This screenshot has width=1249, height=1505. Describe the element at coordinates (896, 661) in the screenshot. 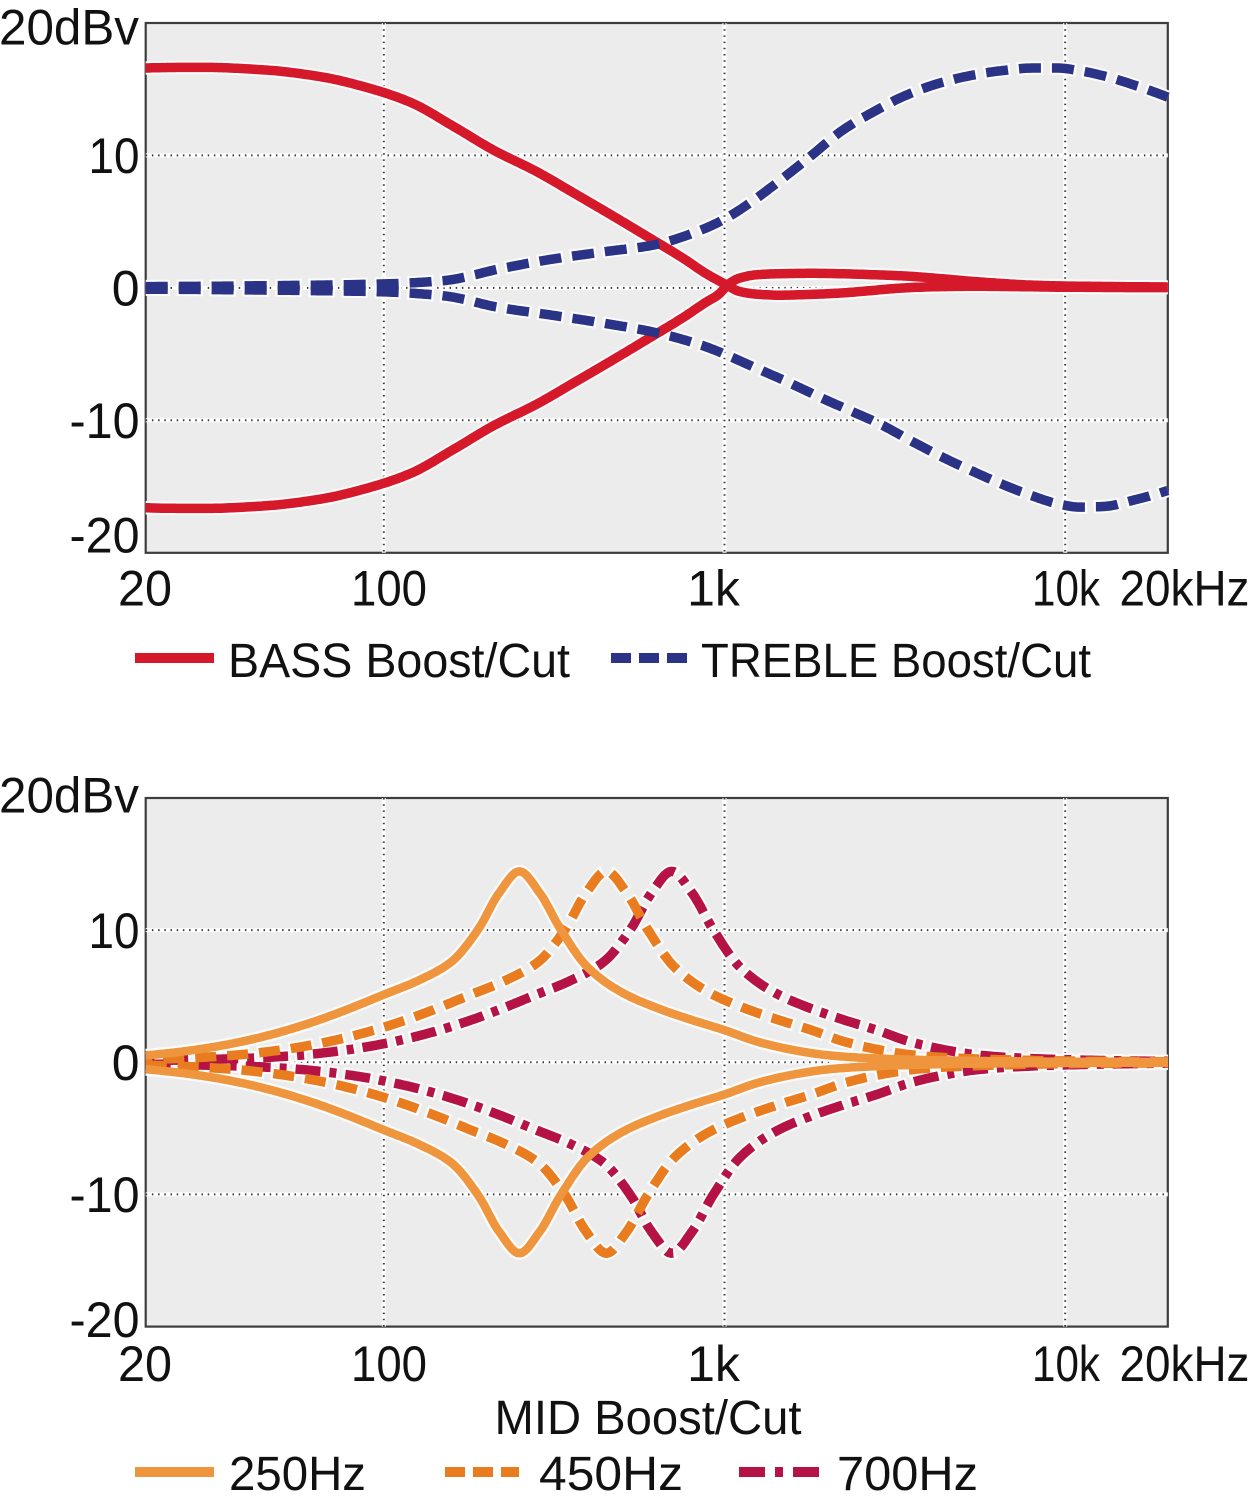

I see `svg-text: TREBLE Boost/Cut` at that location.